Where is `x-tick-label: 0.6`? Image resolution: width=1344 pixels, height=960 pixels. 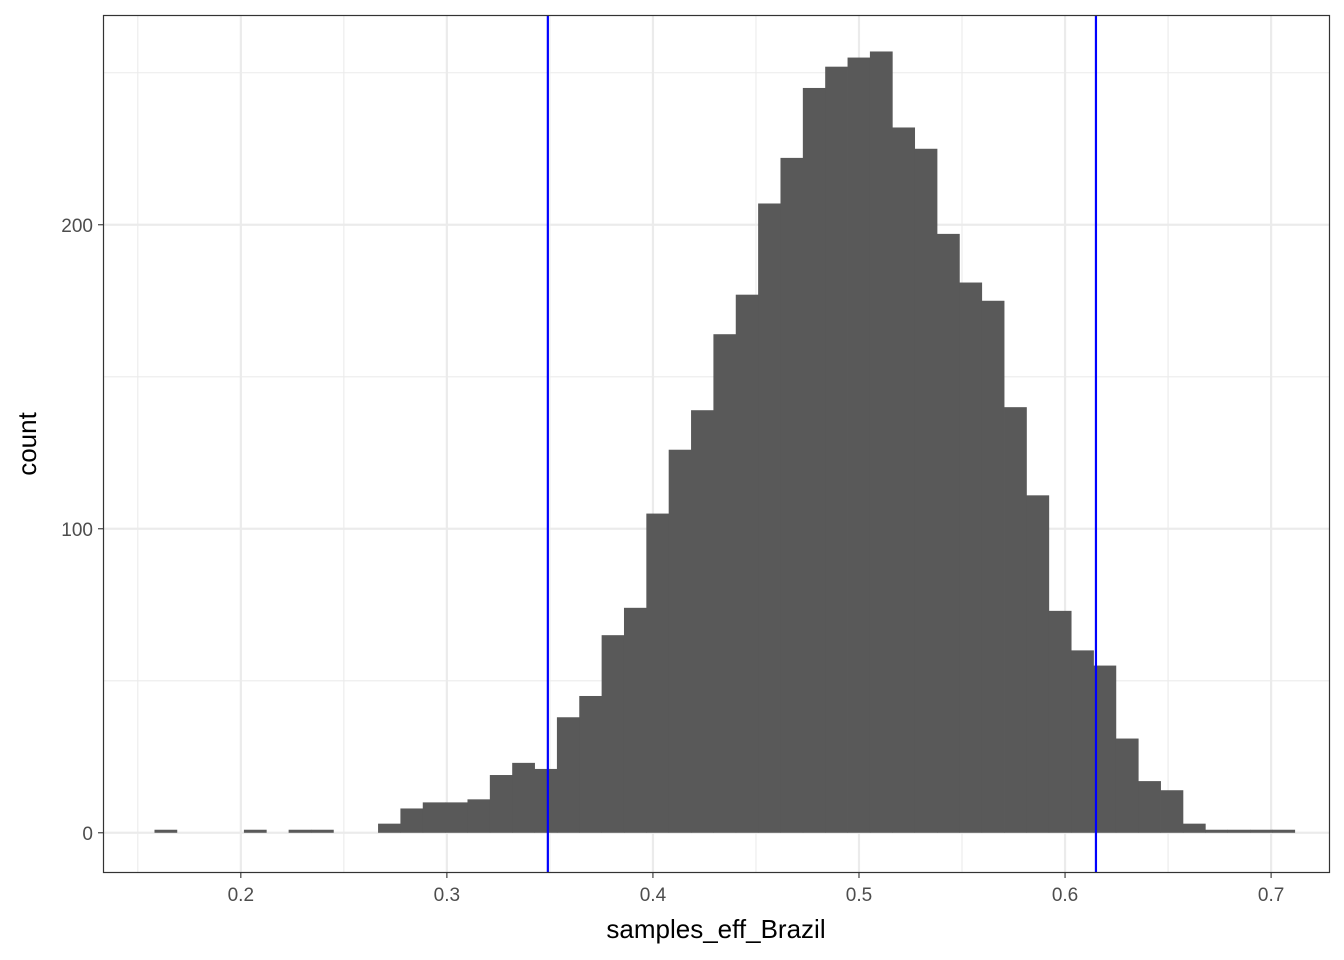 x-tick-label: 0.6 is located at coordinates (1065, 895).